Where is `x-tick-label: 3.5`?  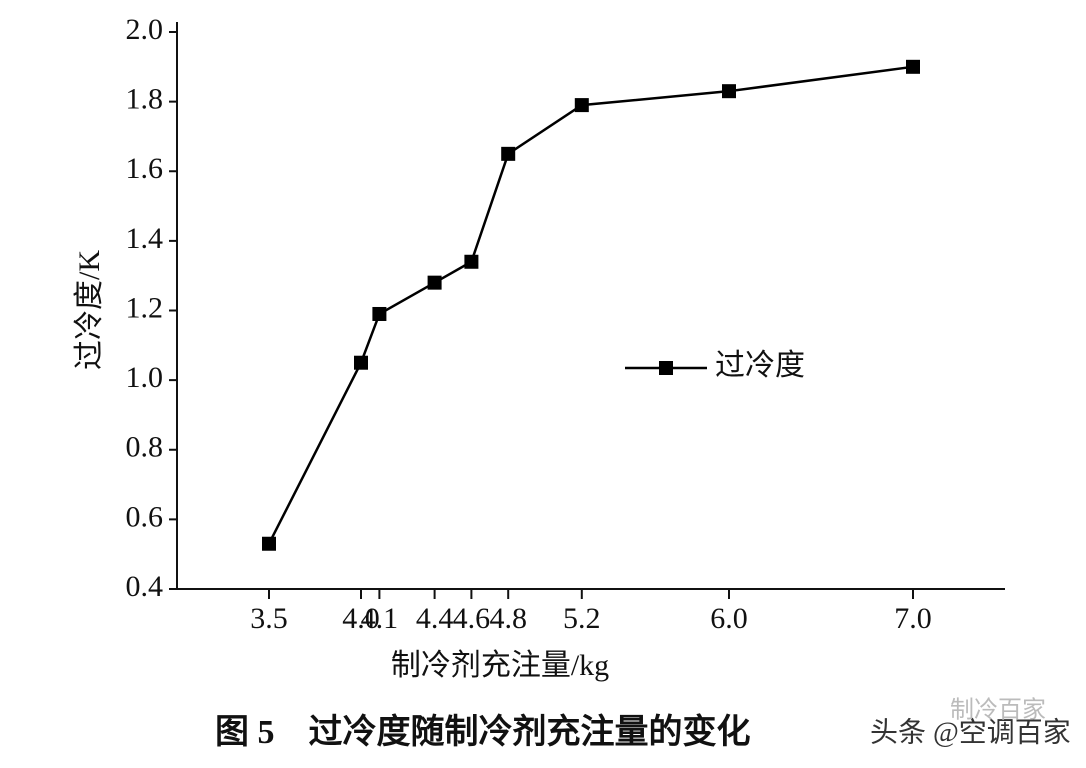
x-tick-label: 3.5 is located at coordinates (269, 618).